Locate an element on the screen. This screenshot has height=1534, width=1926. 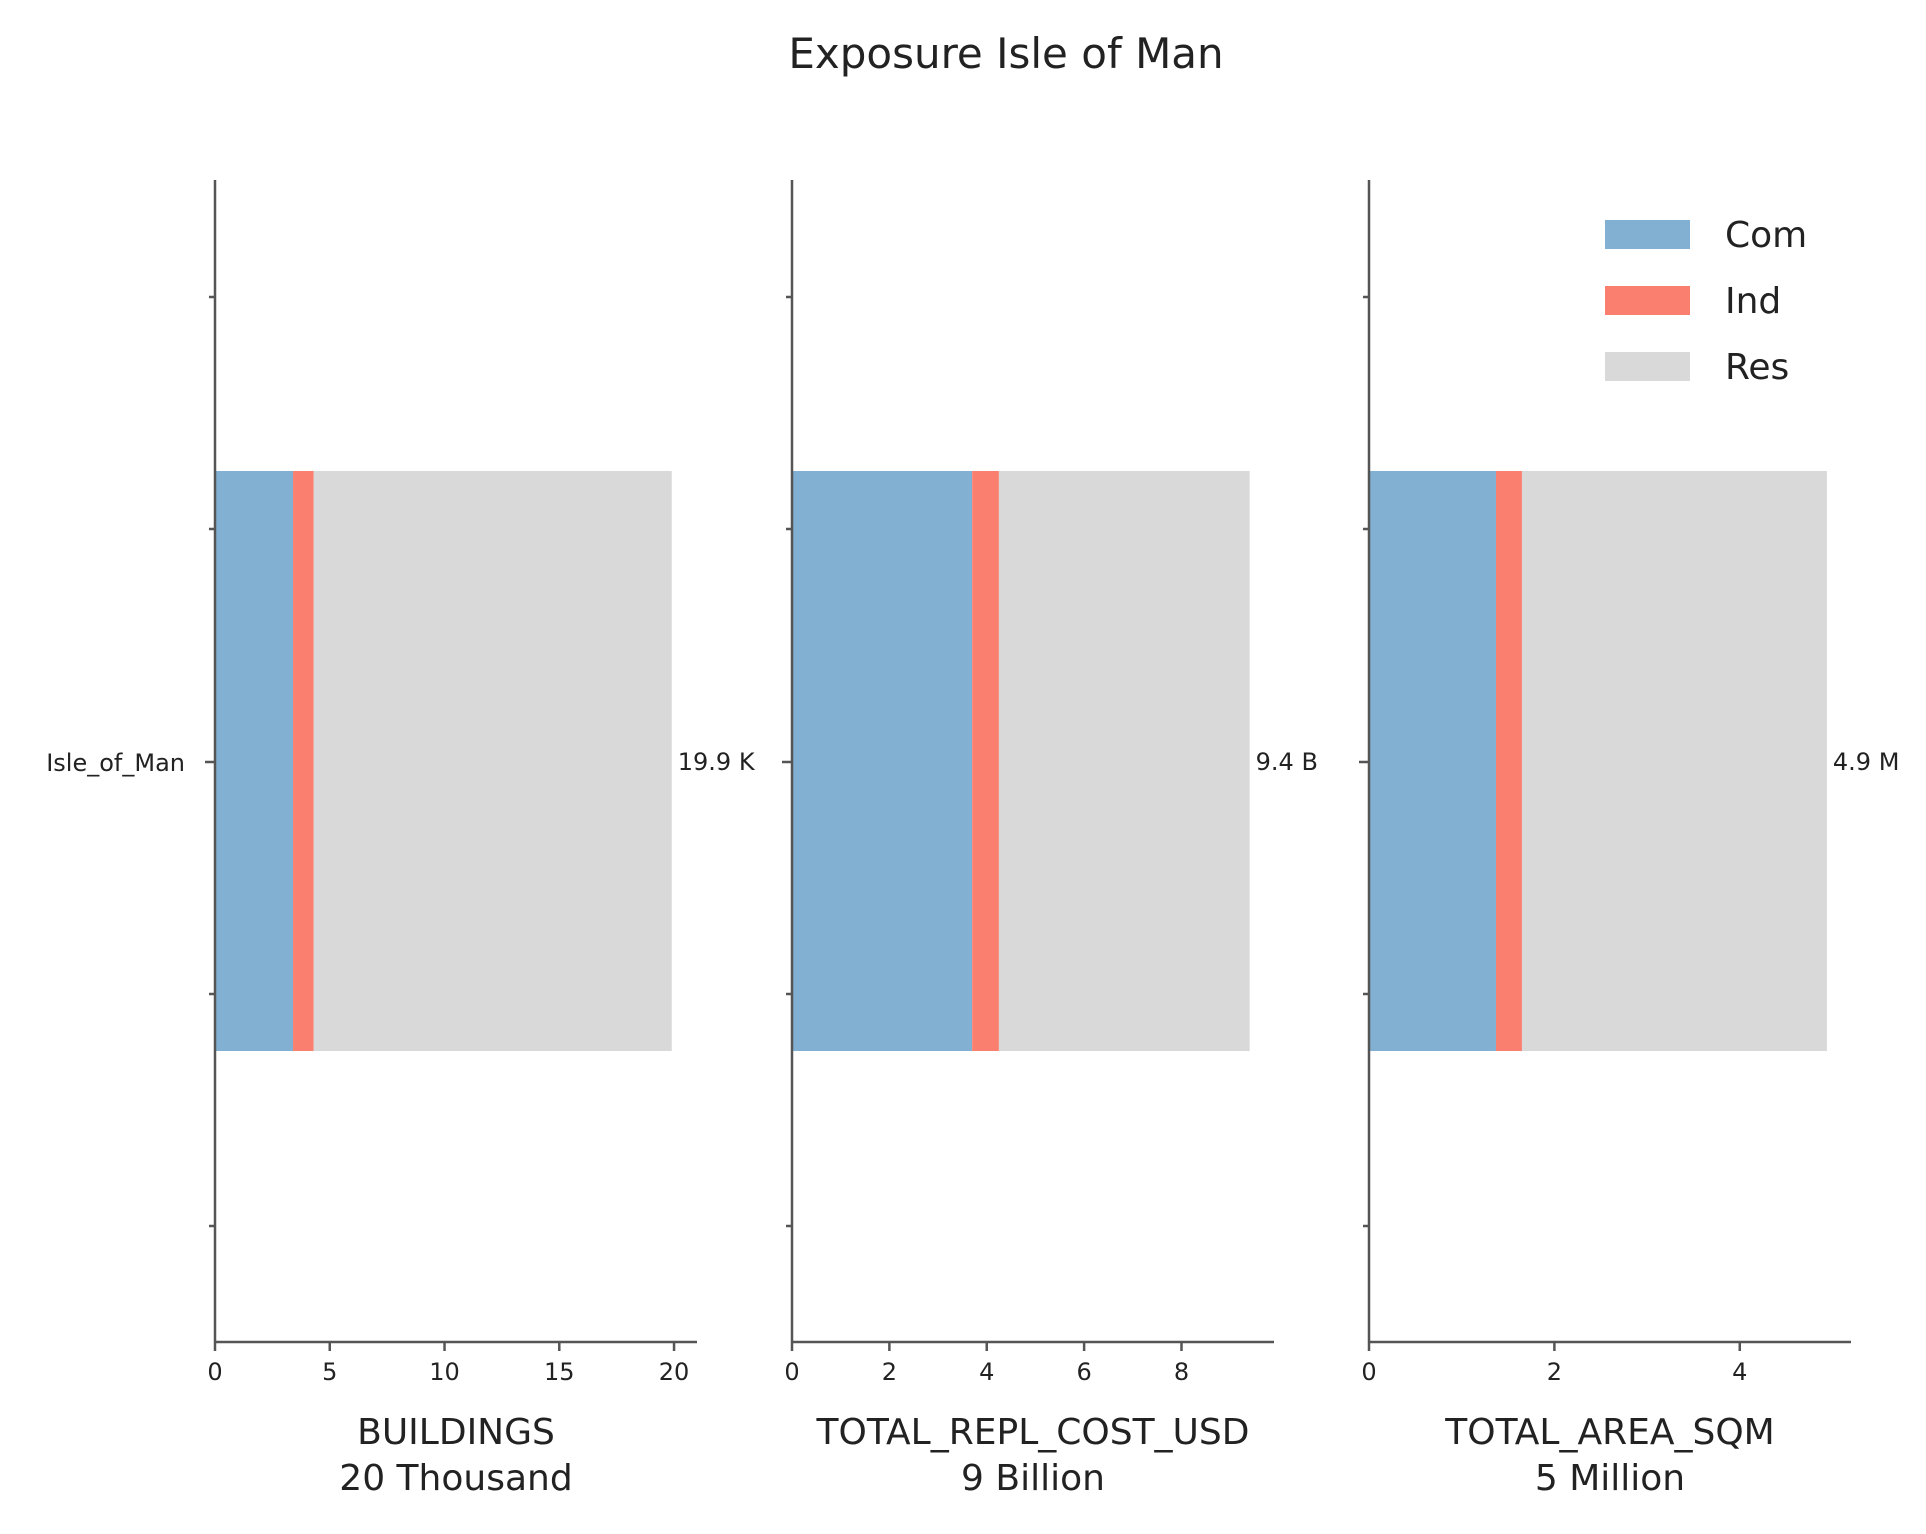
total-label: 4.9 M is located at coordinates (1866, 762).